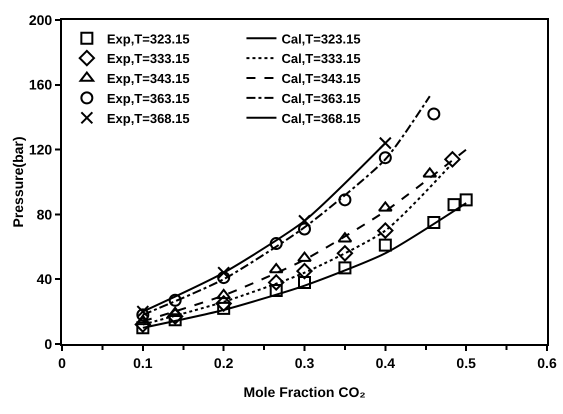 The width and height of the screenshot is (563, 414). I want to click on x-axis-title: Mole Fraction CO₂, so click(304, 392).